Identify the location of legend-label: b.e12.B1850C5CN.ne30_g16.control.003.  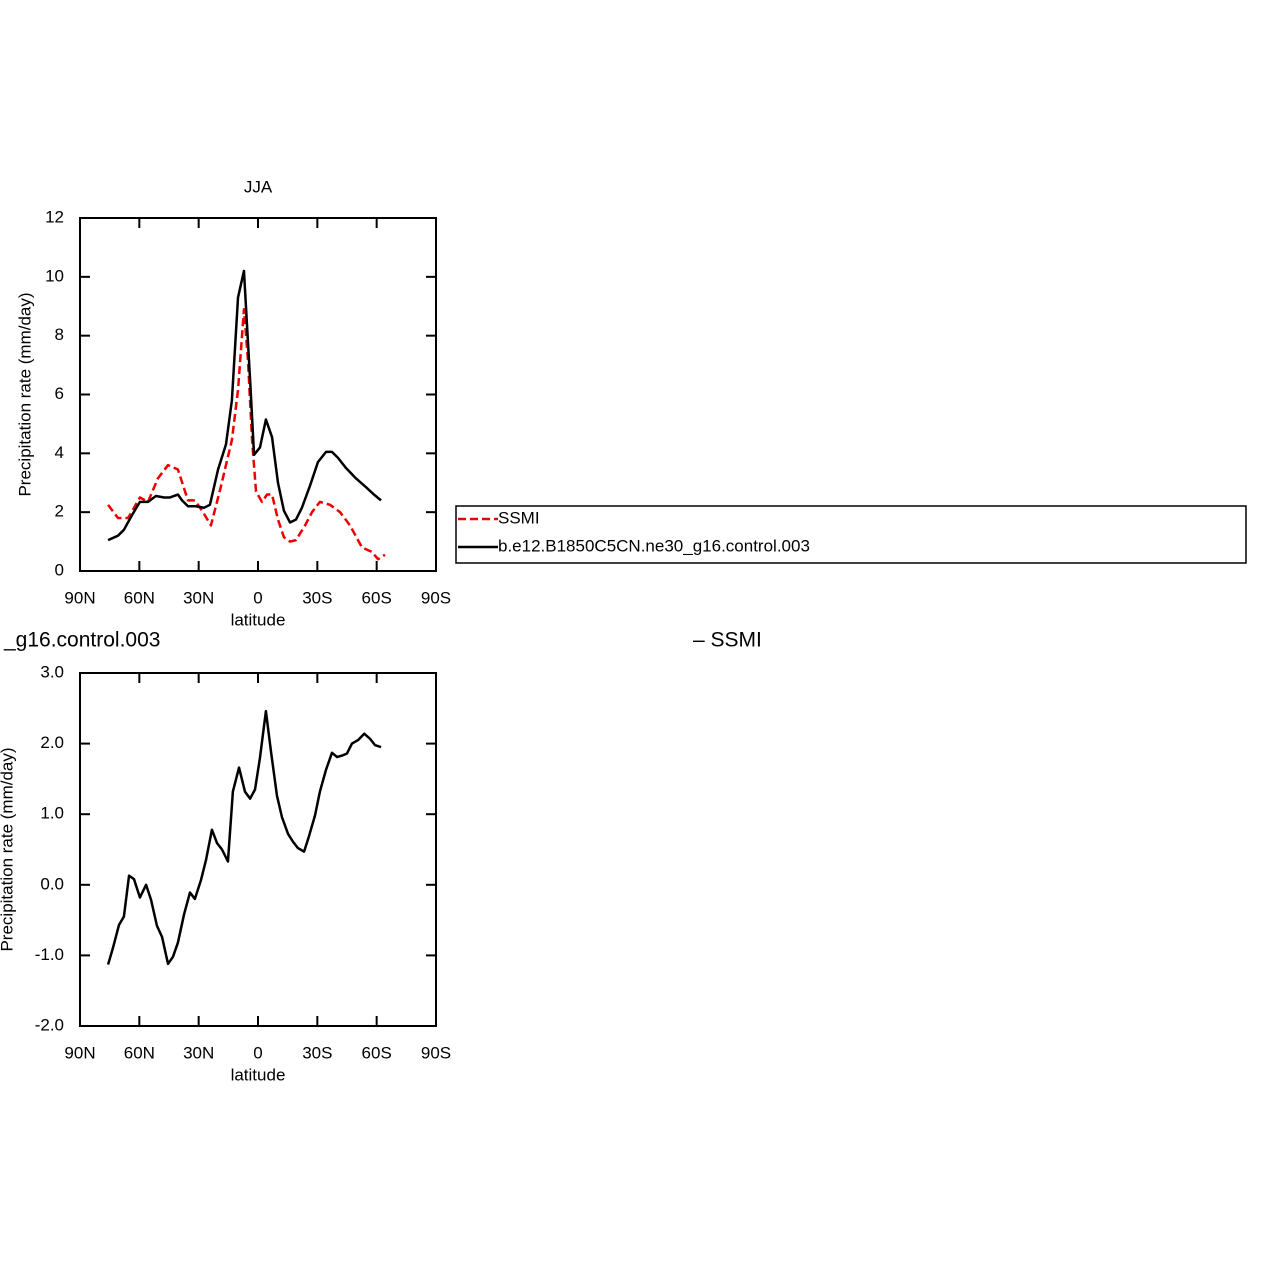
(654, 545).